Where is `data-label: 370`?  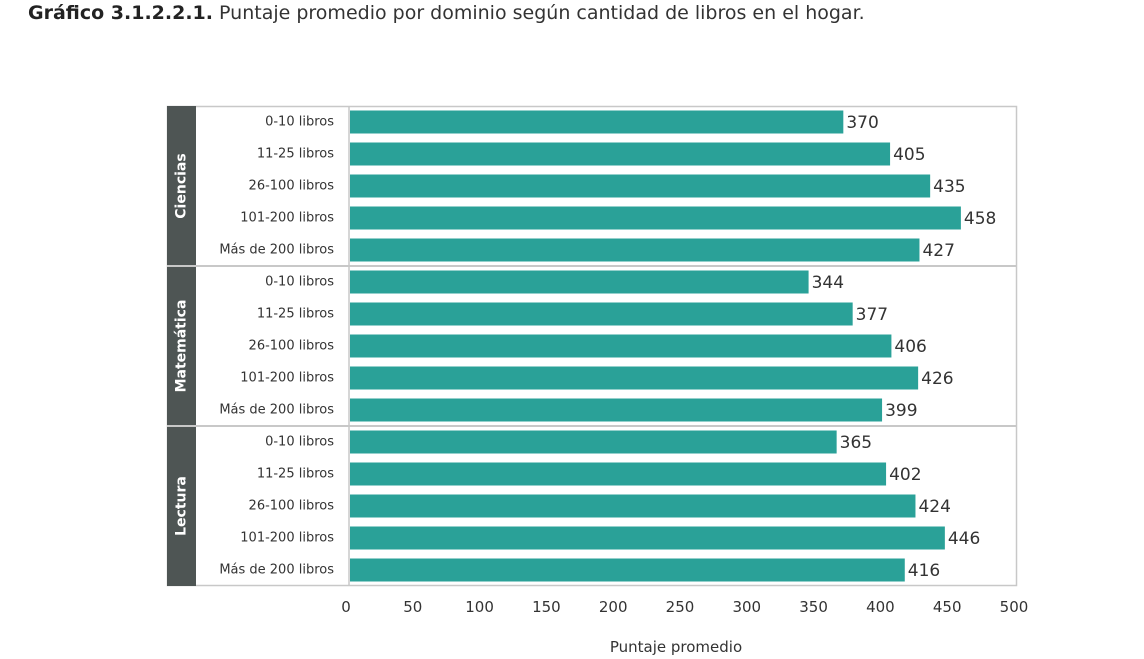 data-label: 370 is located at coordinates (862, 123).